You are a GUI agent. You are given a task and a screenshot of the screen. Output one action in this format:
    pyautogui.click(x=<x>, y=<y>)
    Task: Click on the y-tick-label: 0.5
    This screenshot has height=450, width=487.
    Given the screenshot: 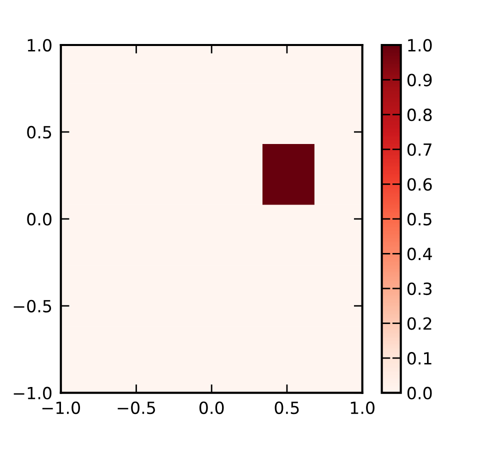 What is the action you would take?
    pyautogui.click(x=39, y=132)
    